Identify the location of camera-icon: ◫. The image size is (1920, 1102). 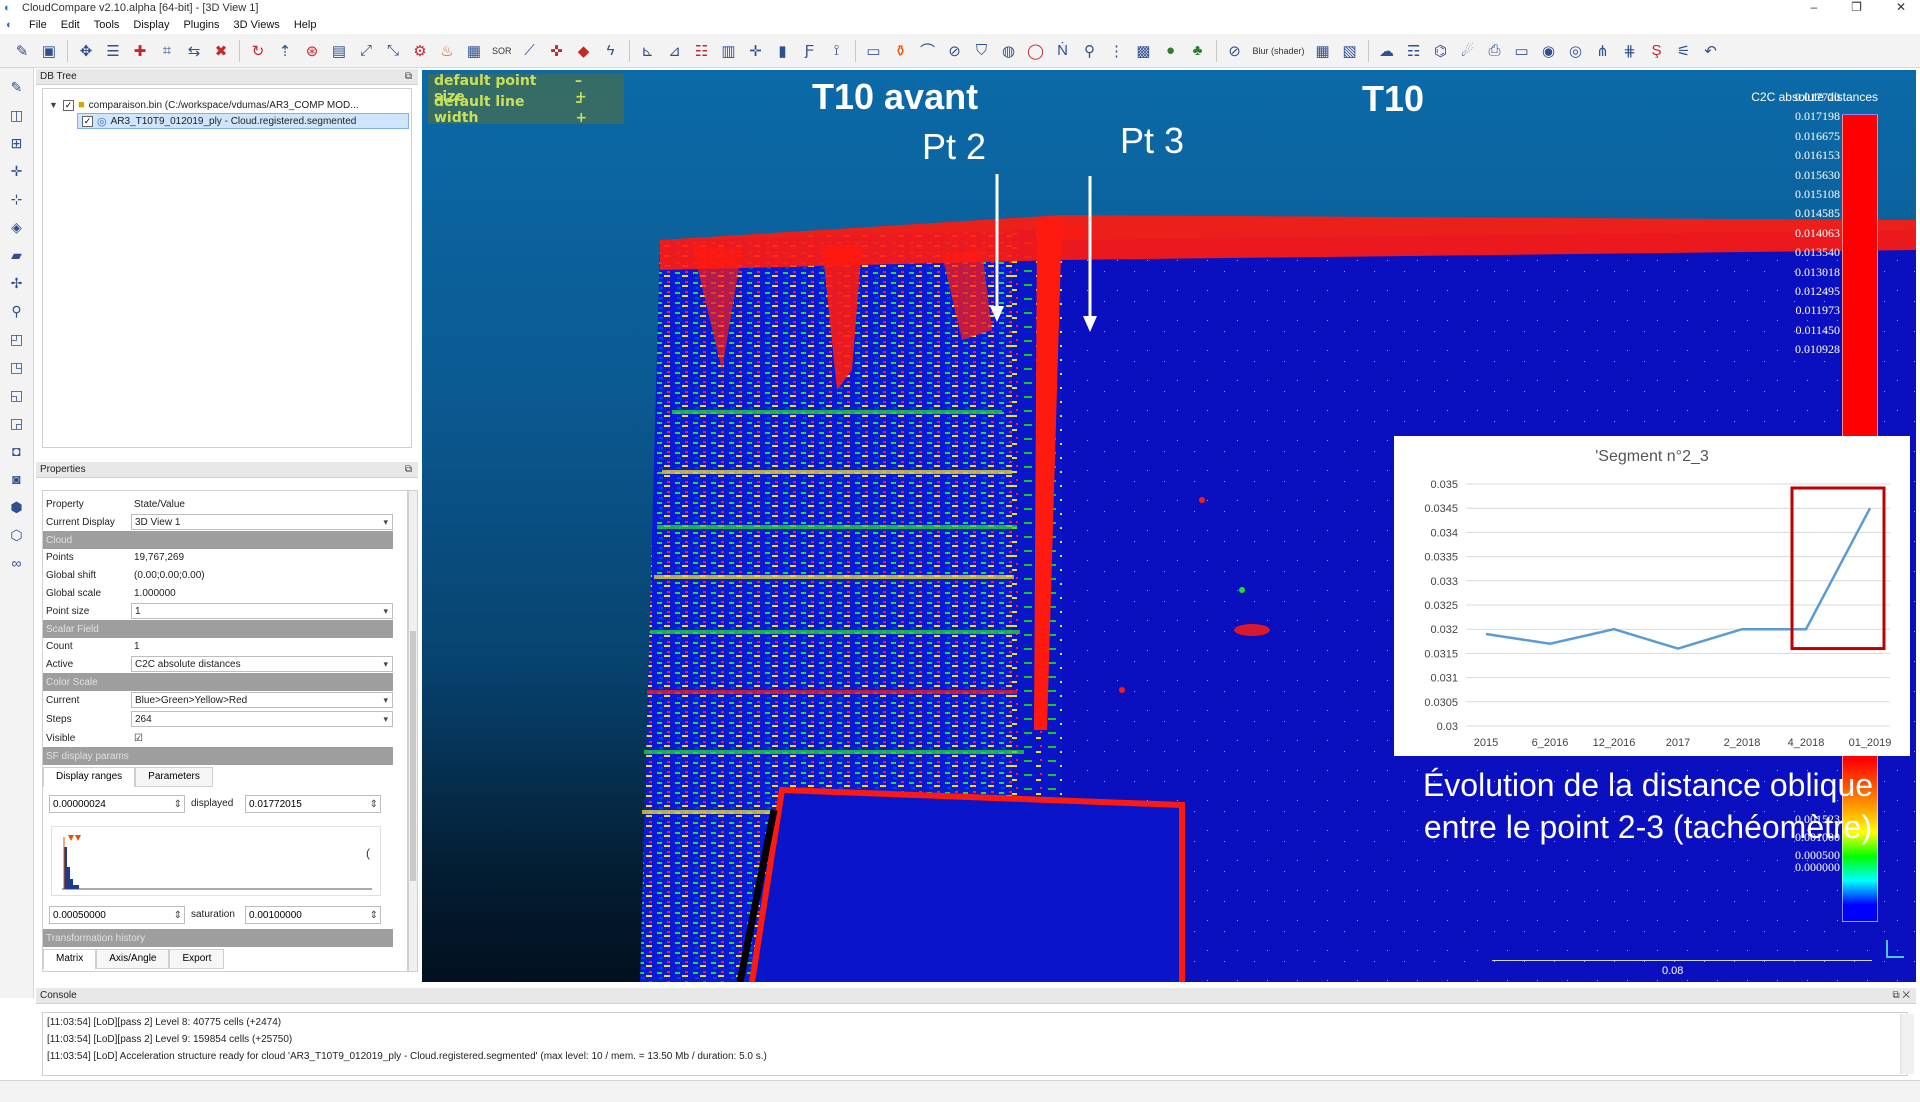
(16, 114).